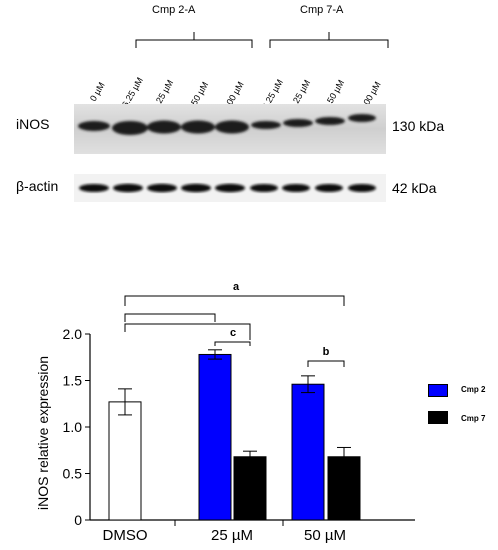 The width and height of the screenshot is (498, 550). I want to click on legend-label-cmp7: Cmp 7, so click(473, 418).